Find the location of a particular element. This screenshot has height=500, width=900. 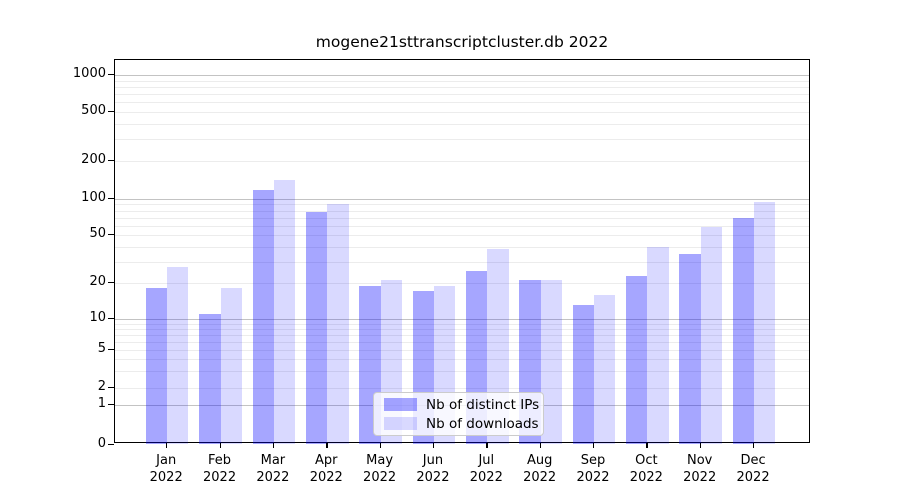

legend-item-downloads: Nb of downloads is located at coordinates (458, 424).